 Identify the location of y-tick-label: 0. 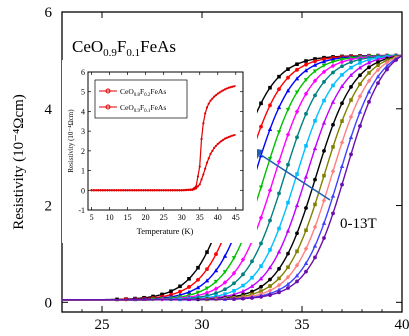
(49, 303).